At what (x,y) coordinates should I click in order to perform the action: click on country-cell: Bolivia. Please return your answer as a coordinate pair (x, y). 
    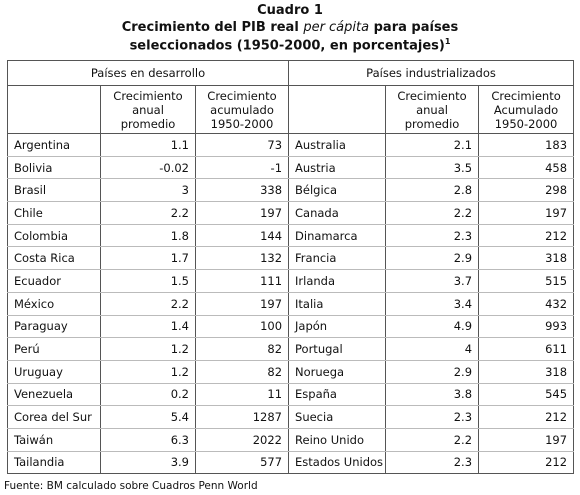
    Looking at the image, I should click on (54, 168).